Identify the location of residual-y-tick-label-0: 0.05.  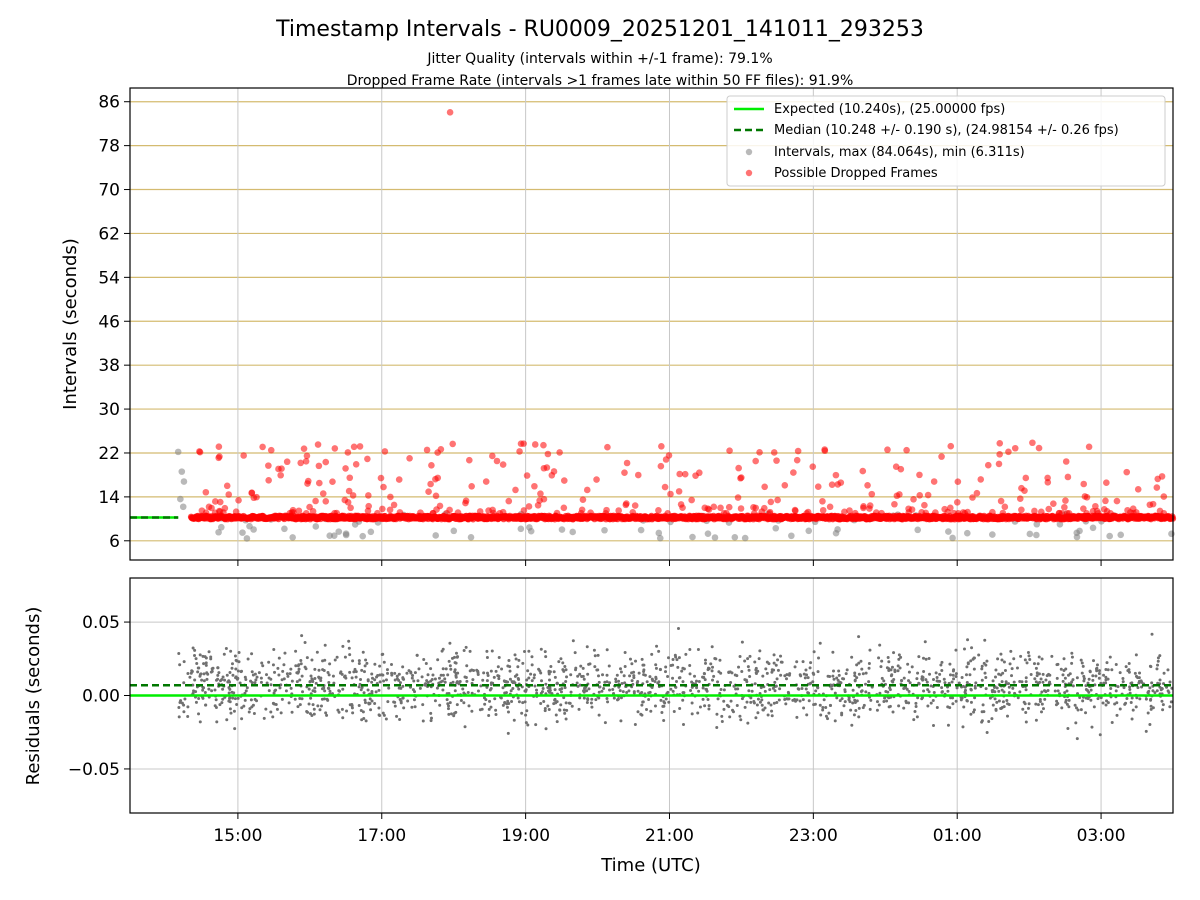
(101, 623).